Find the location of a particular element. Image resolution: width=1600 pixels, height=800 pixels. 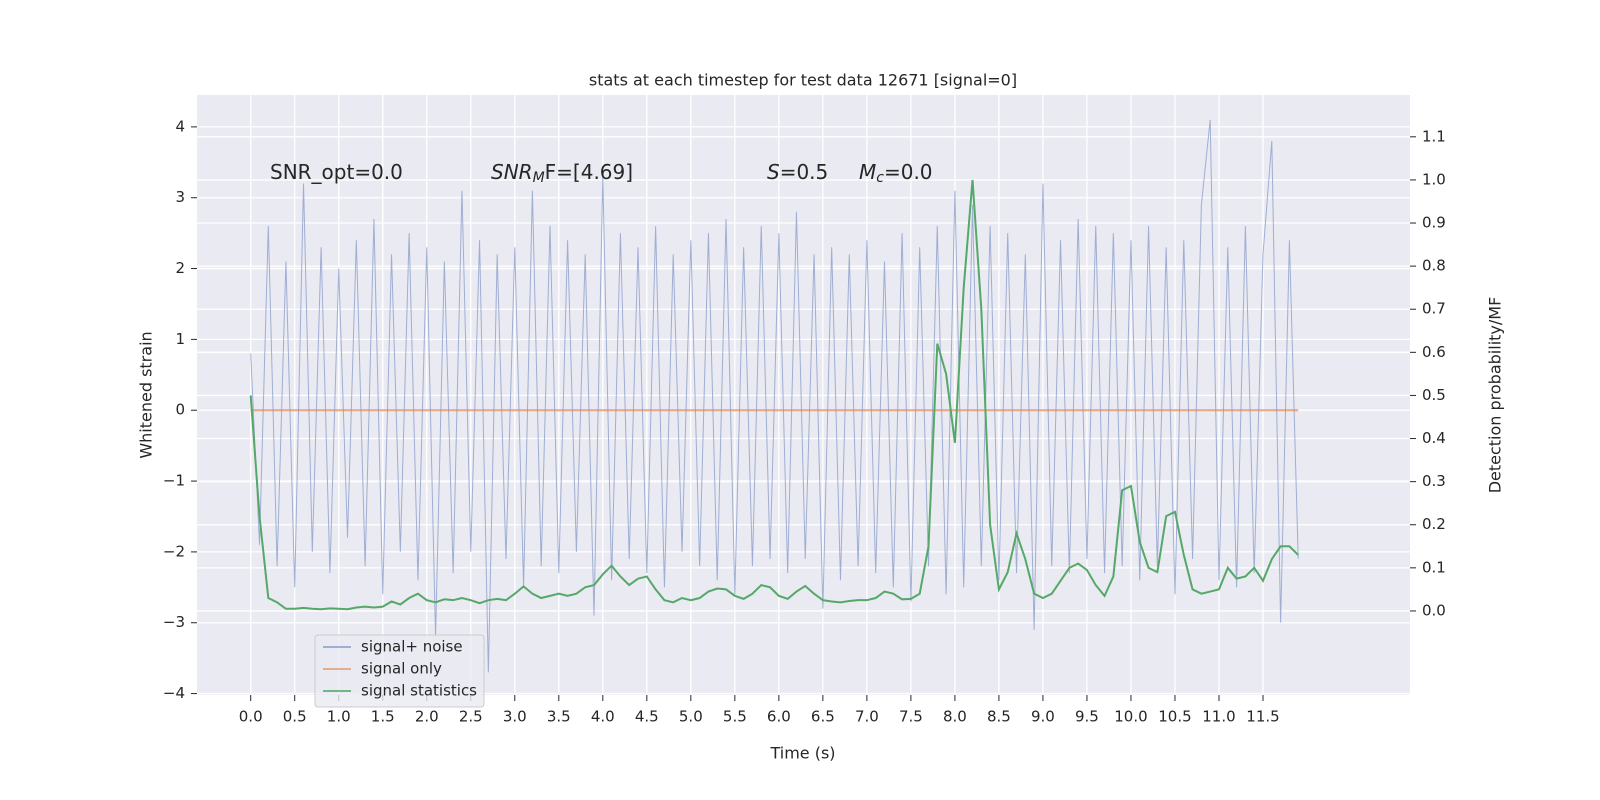

y-tick-label: 4 is located at coordinates (180, 126).